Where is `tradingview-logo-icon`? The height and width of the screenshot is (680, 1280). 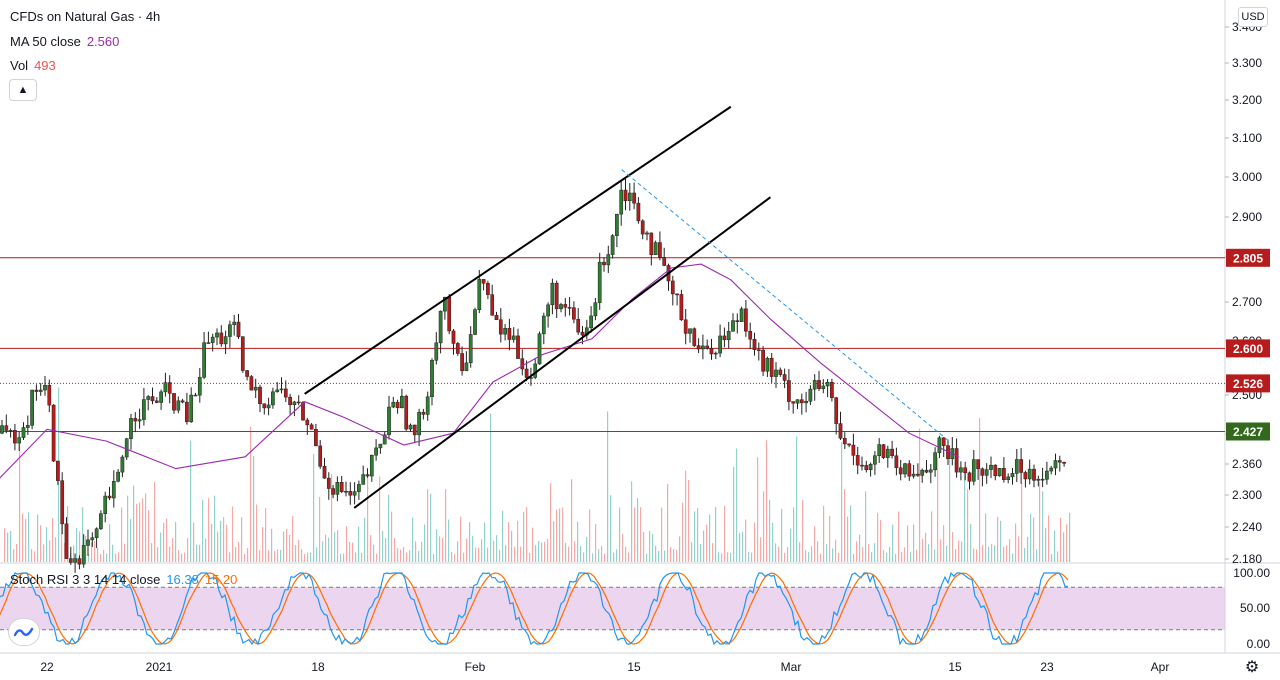 tradingview-logo-icon is located at coordinates (24, 632).